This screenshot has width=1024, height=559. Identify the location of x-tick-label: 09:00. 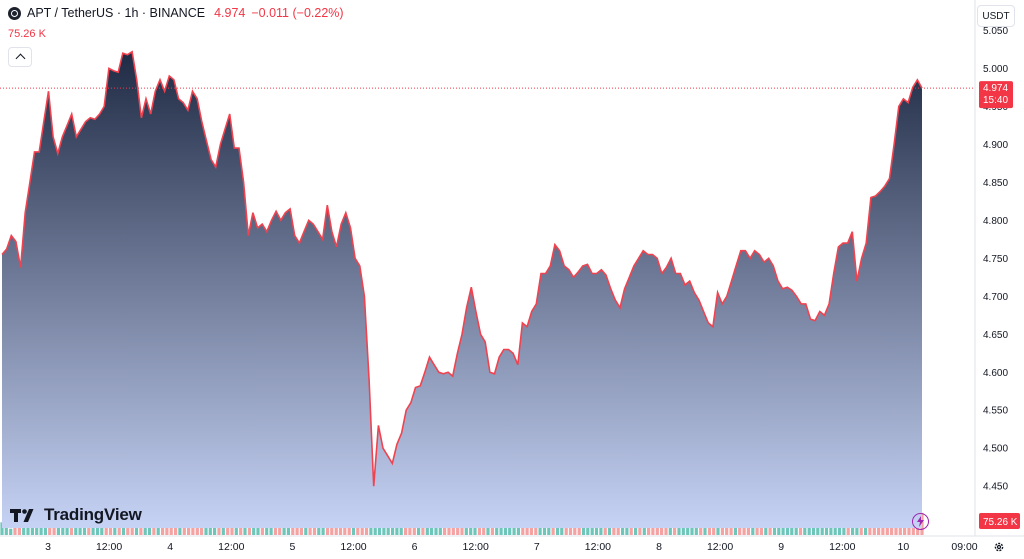
(964, 547).